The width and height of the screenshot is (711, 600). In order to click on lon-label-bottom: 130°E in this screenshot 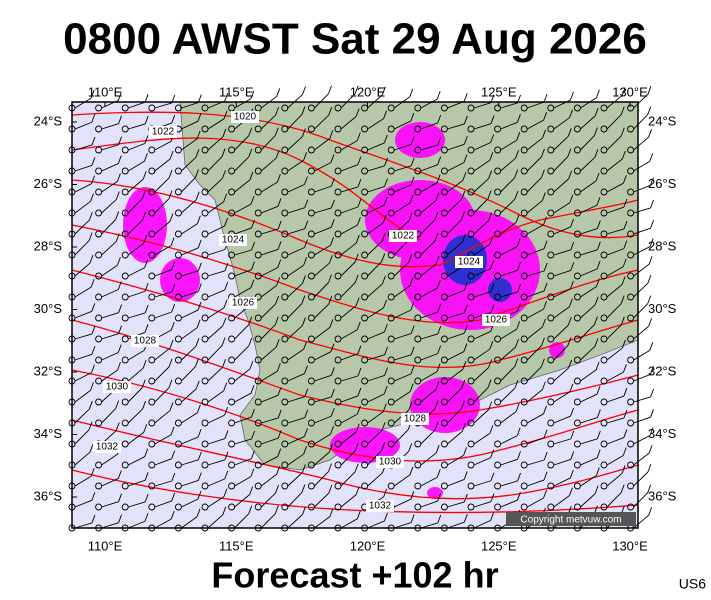, I will do `click(630, 545)`.